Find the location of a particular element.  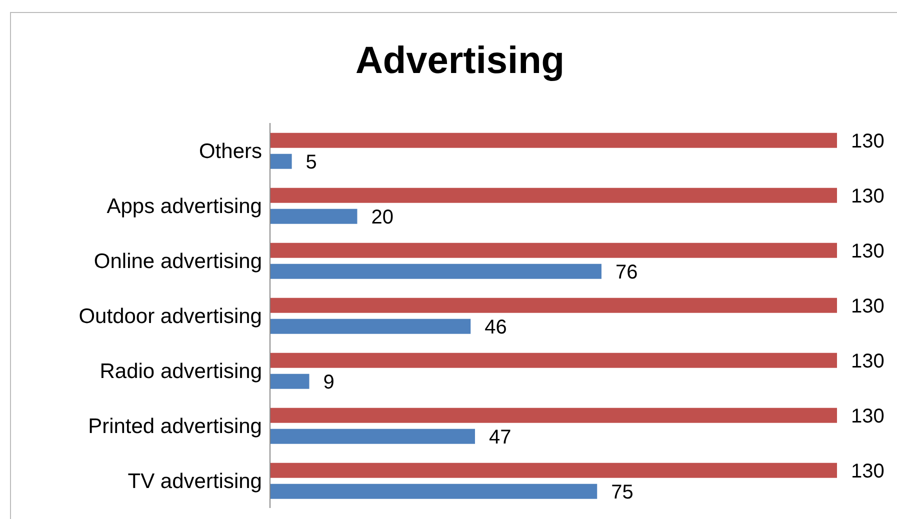

y-tick-label: Radio advertising is located at coordinates (181, 371).